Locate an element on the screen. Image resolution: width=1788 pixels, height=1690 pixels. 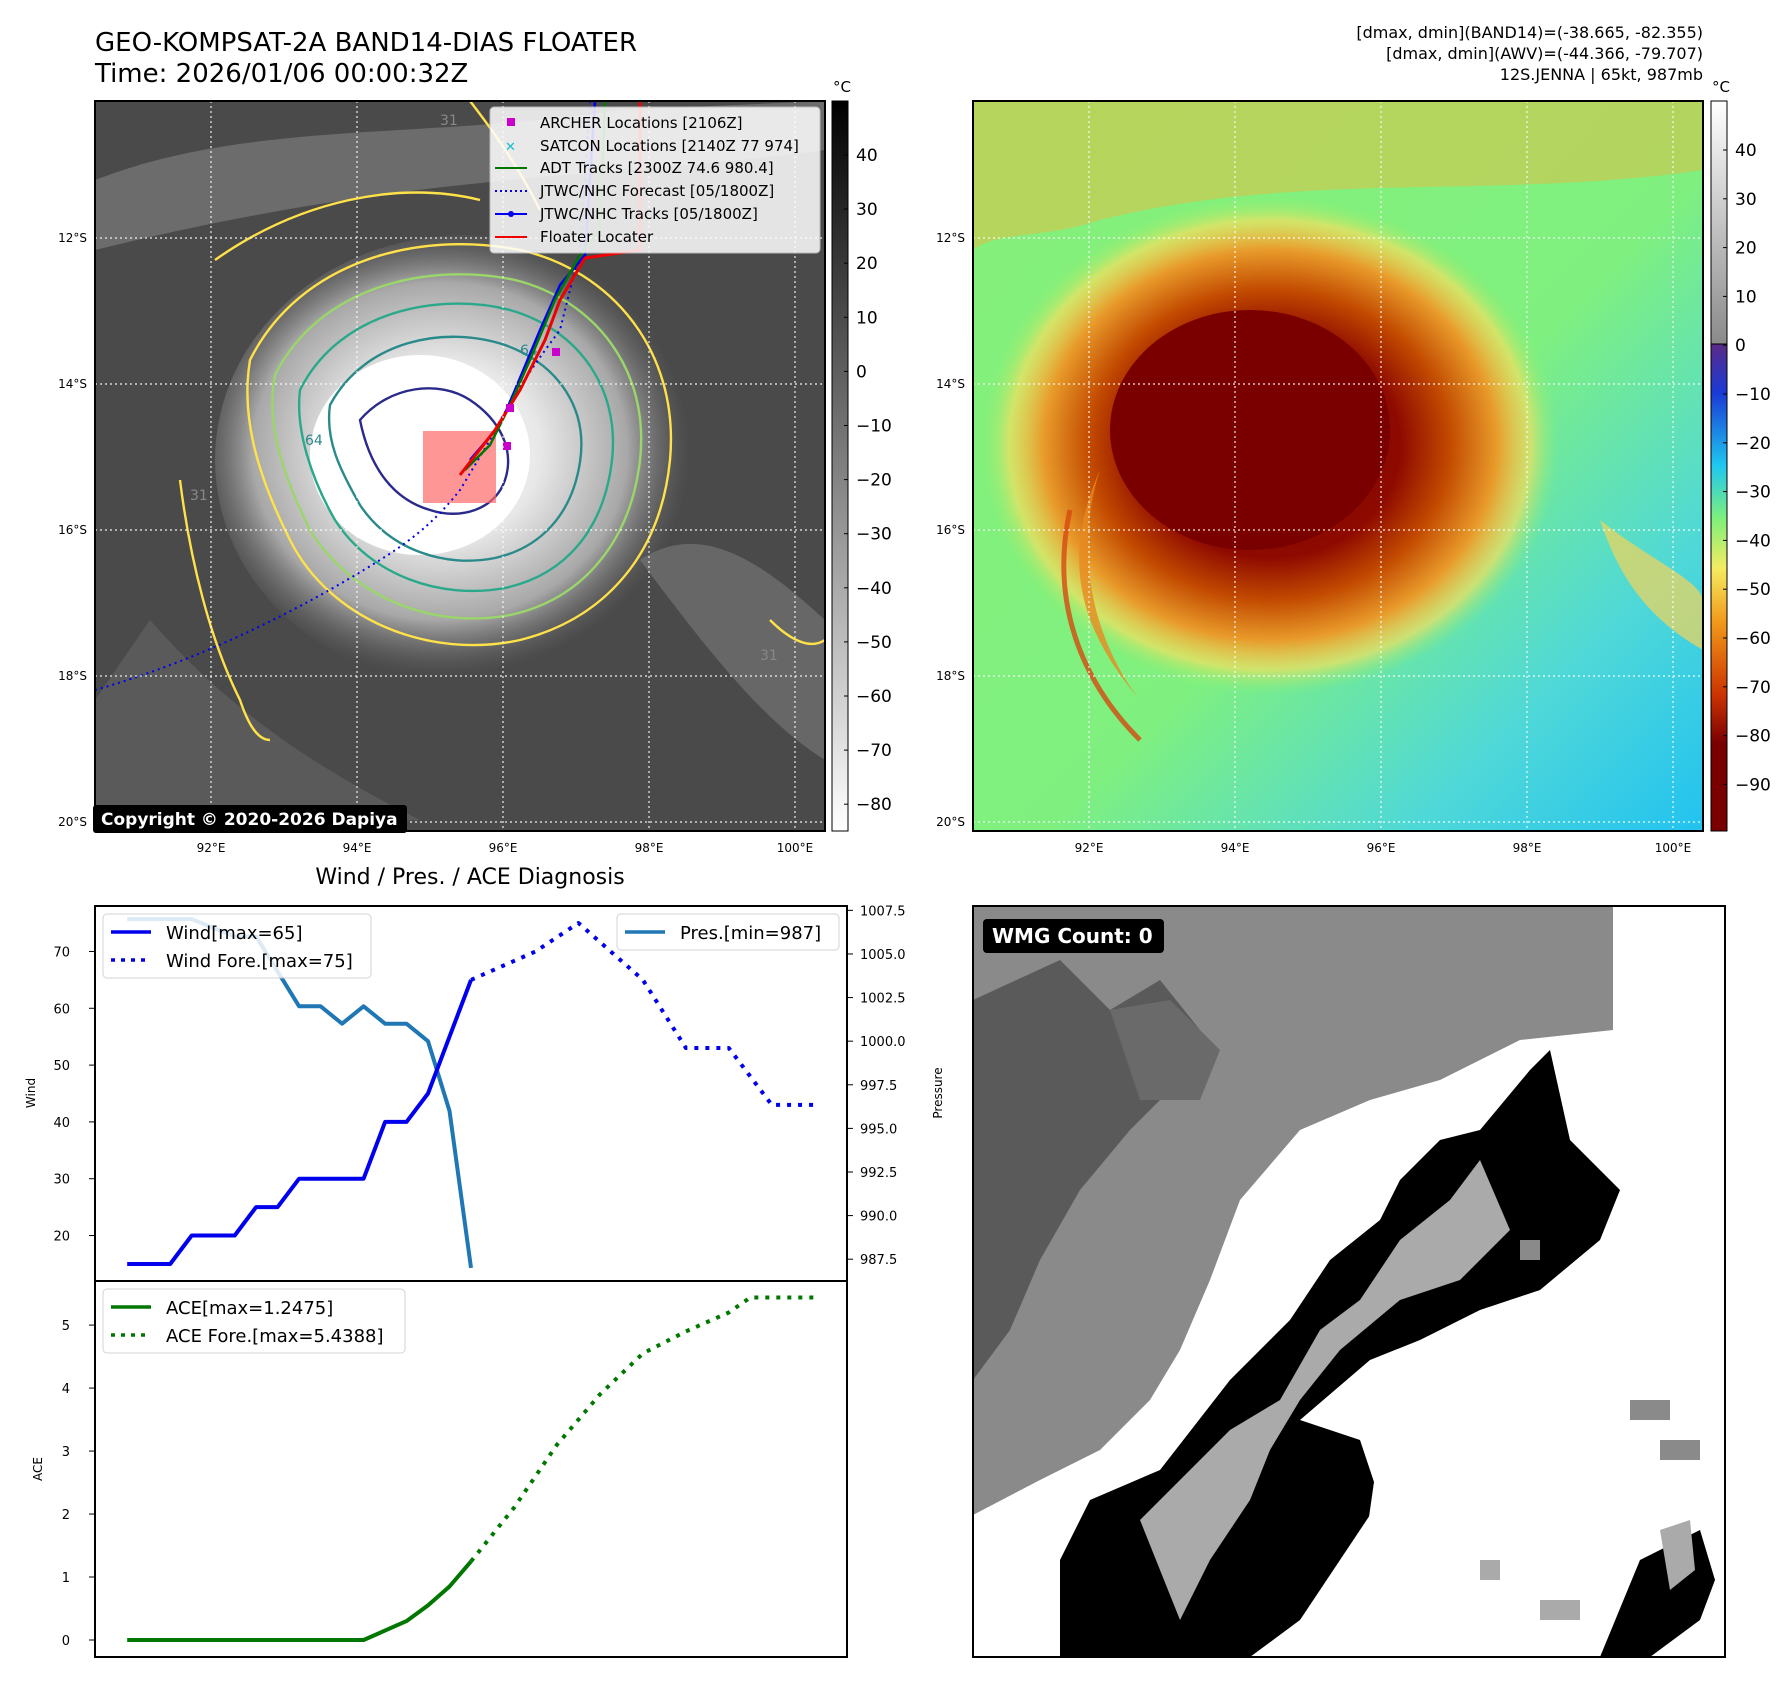
pressure-tick-label: 1007.5 is located at coordinates (883, 911).